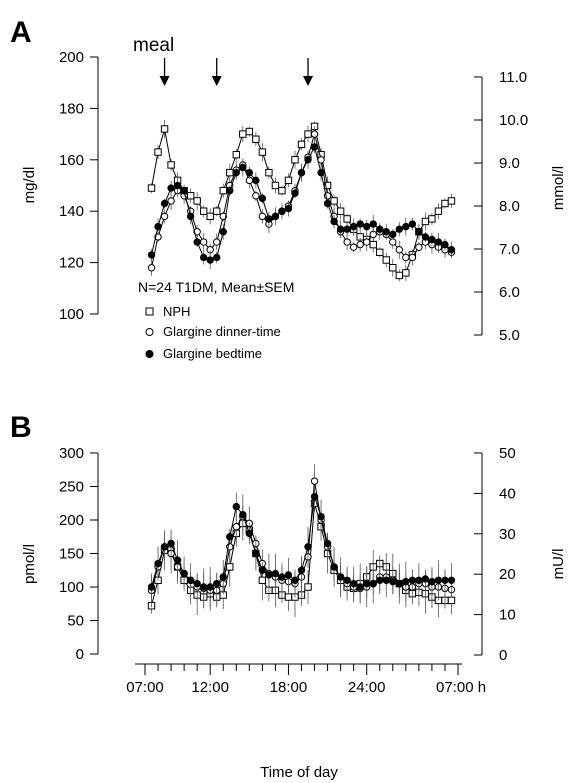  I want to click on panel-b-left-tick-label: 150, so click(71, 554).